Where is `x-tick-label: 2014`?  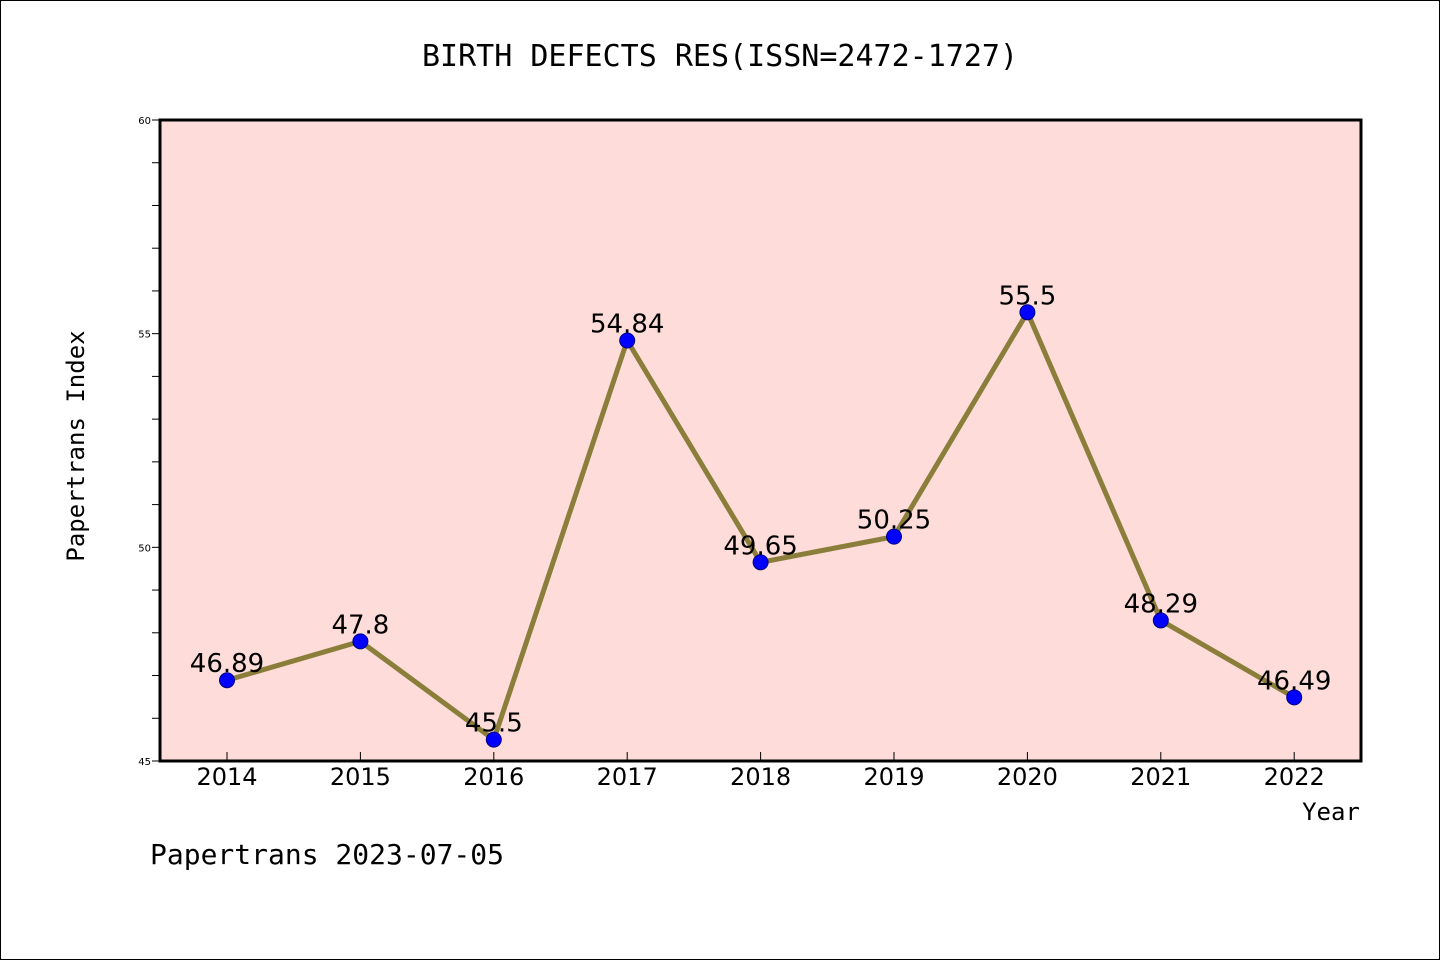 x-tick-label: 2014 is located at coordinates (226, 777).